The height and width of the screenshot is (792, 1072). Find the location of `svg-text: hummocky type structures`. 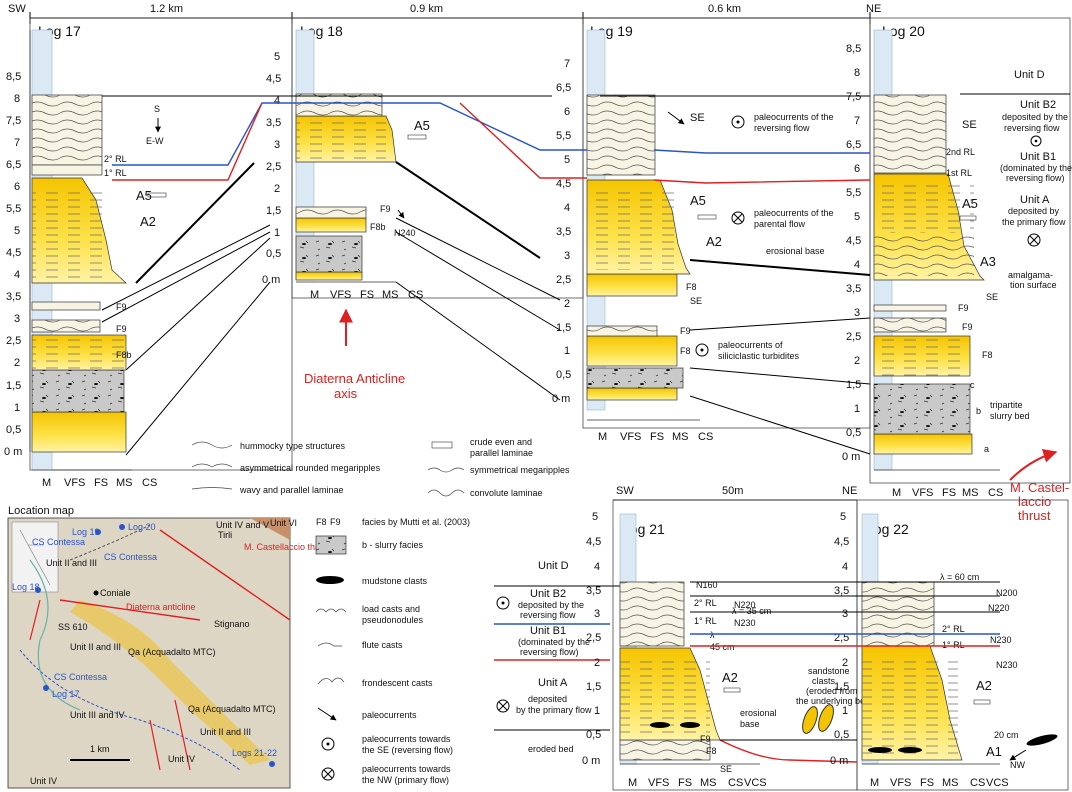

svg-text: hummocky type structures is located at coordinates (293, 446).